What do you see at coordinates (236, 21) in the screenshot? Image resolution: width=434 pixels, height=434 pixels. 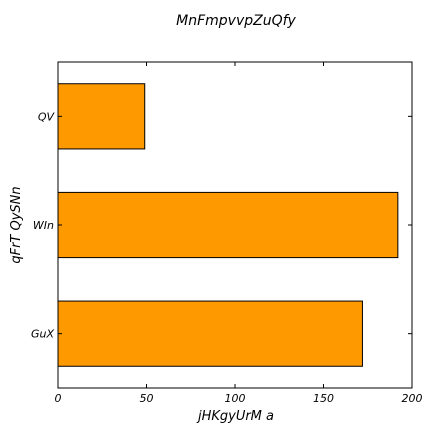 I see `chart-title: MnFmpvvpZuQfy` at bounding box center [236, 21].